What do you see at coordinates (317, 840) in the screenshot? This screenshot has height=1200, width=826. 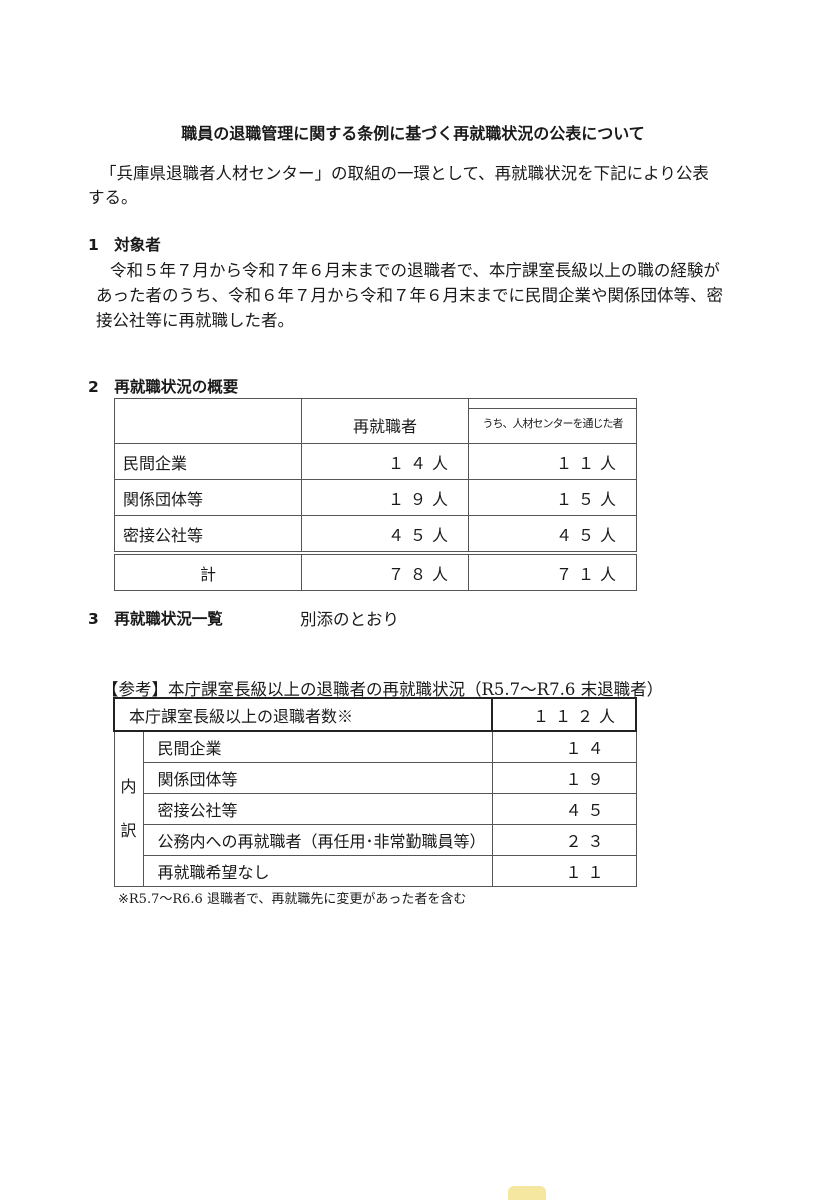 I see `row-label: 公務内への再就職者（再任用･非常勤職員等）` at bounding box center [317, 840].